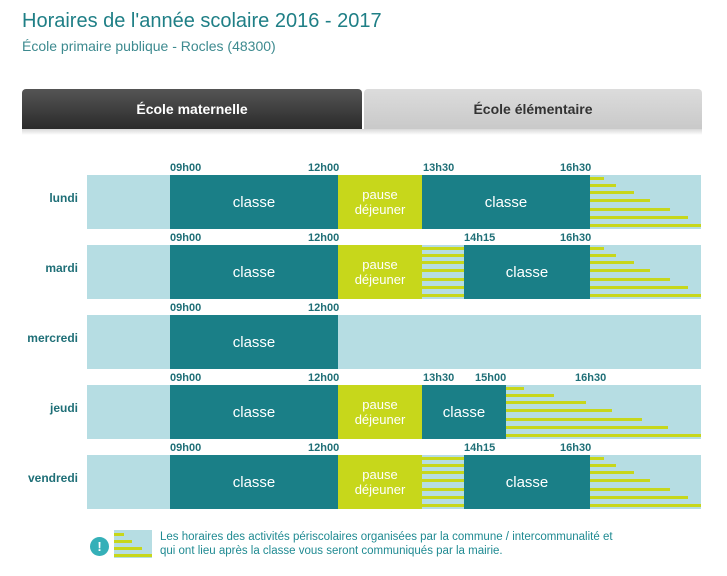 This screenshot has height=576, width=727. What do you see at coordinates (63, 198) in the screenshot?
I see `day-label: lundi` at bounding box center [63, 198].